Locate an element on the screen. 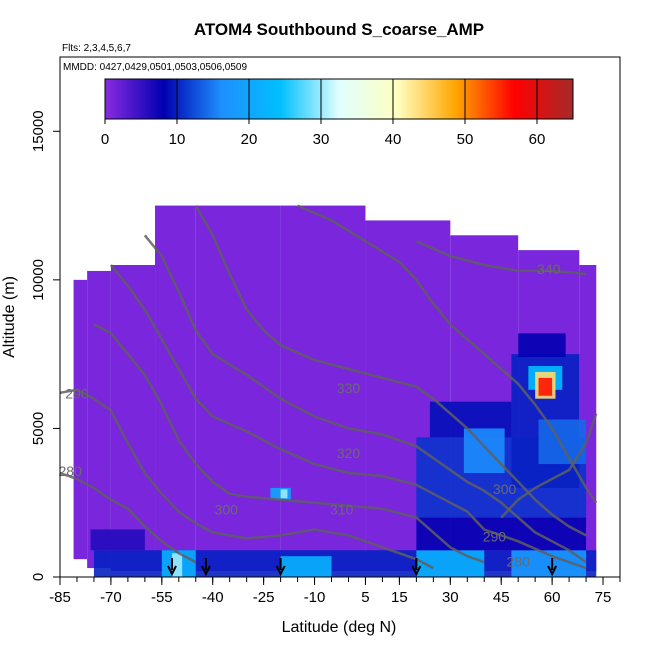 This screenshot has height=650, width=650. colorbar: 0 10 20 30 40 50 60 is located at coordinates (337, 113).